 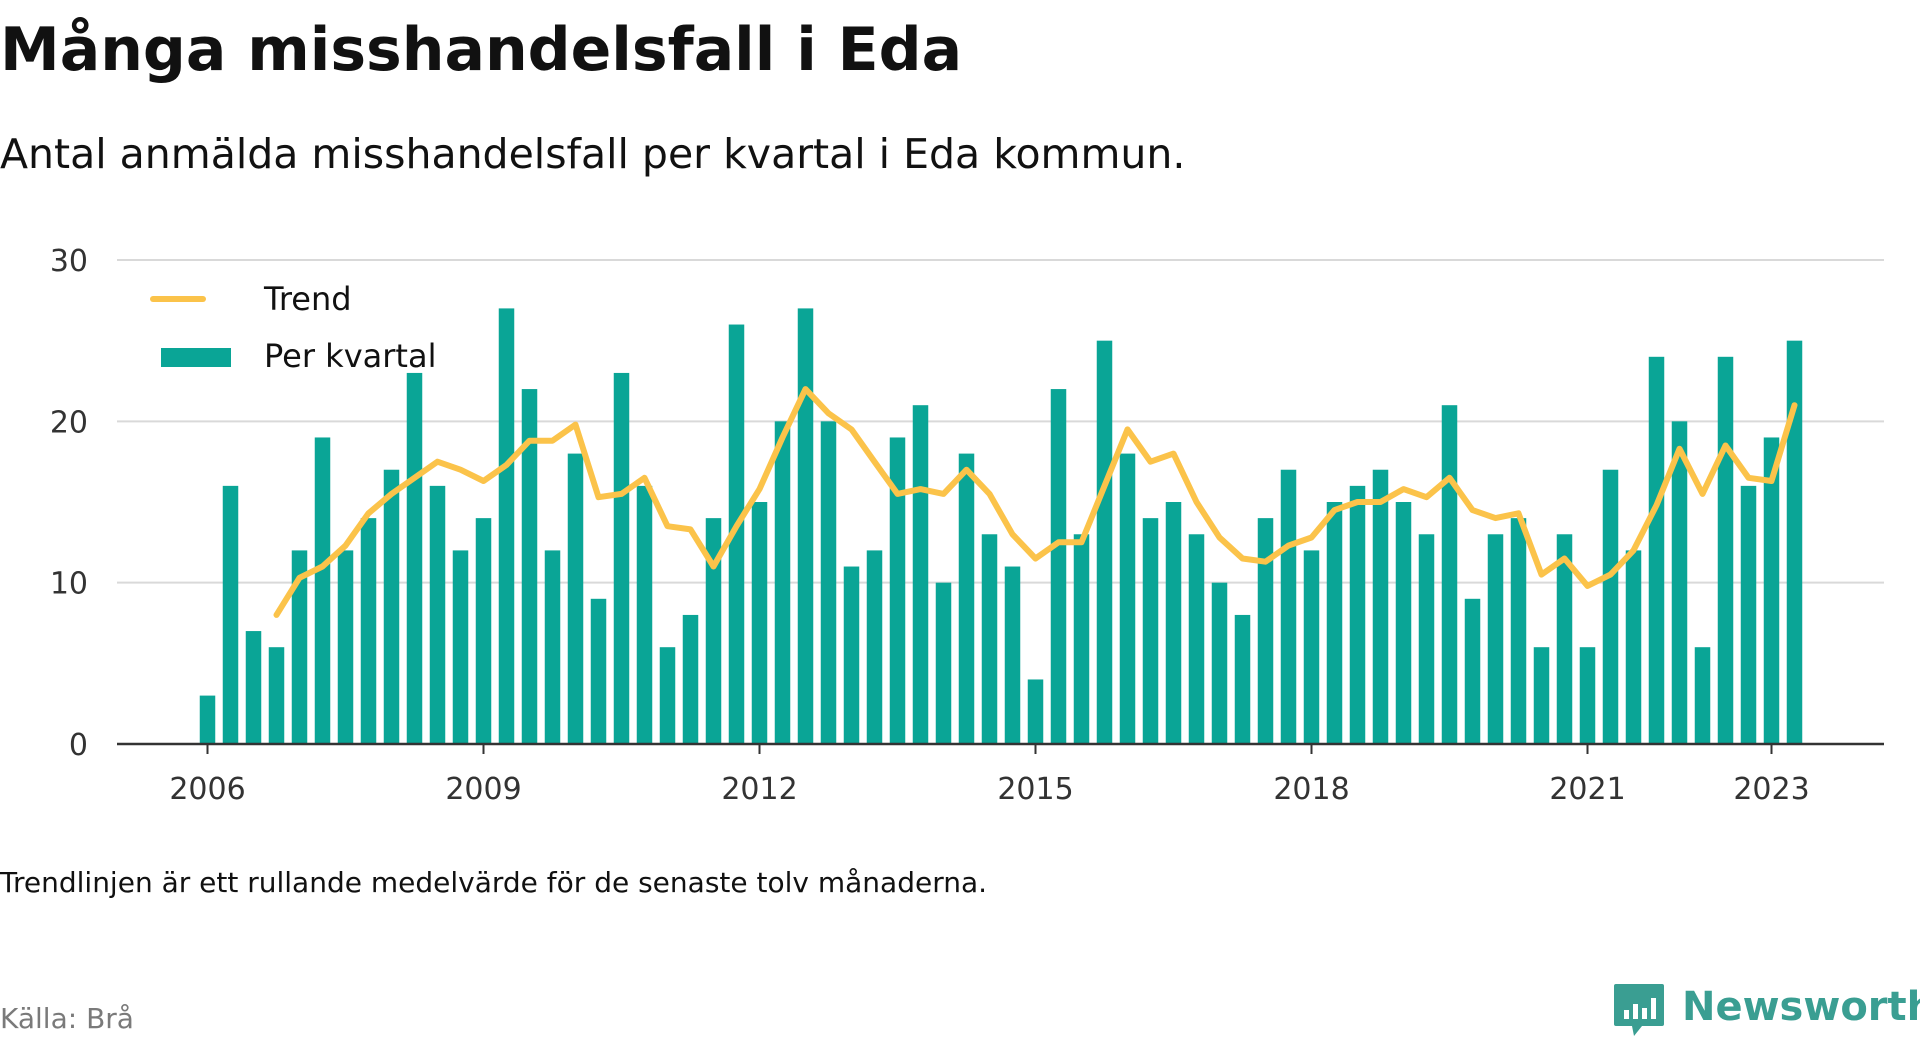 What do you see at coordinates (1311, 789) in the screenshot?
I see `x-tick-label: 2018` at bounding box center [1311, 789].